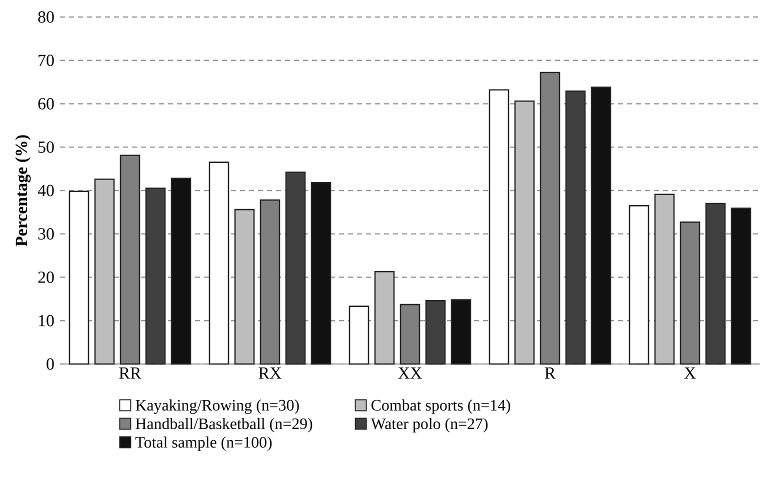 This screenshot has width=764, height=502. What do you see at coordinates (217, 406) in the screenshot?
I see `legend-label: Kayaking/Rowing (n=30)` at bounding box center [217, 406].